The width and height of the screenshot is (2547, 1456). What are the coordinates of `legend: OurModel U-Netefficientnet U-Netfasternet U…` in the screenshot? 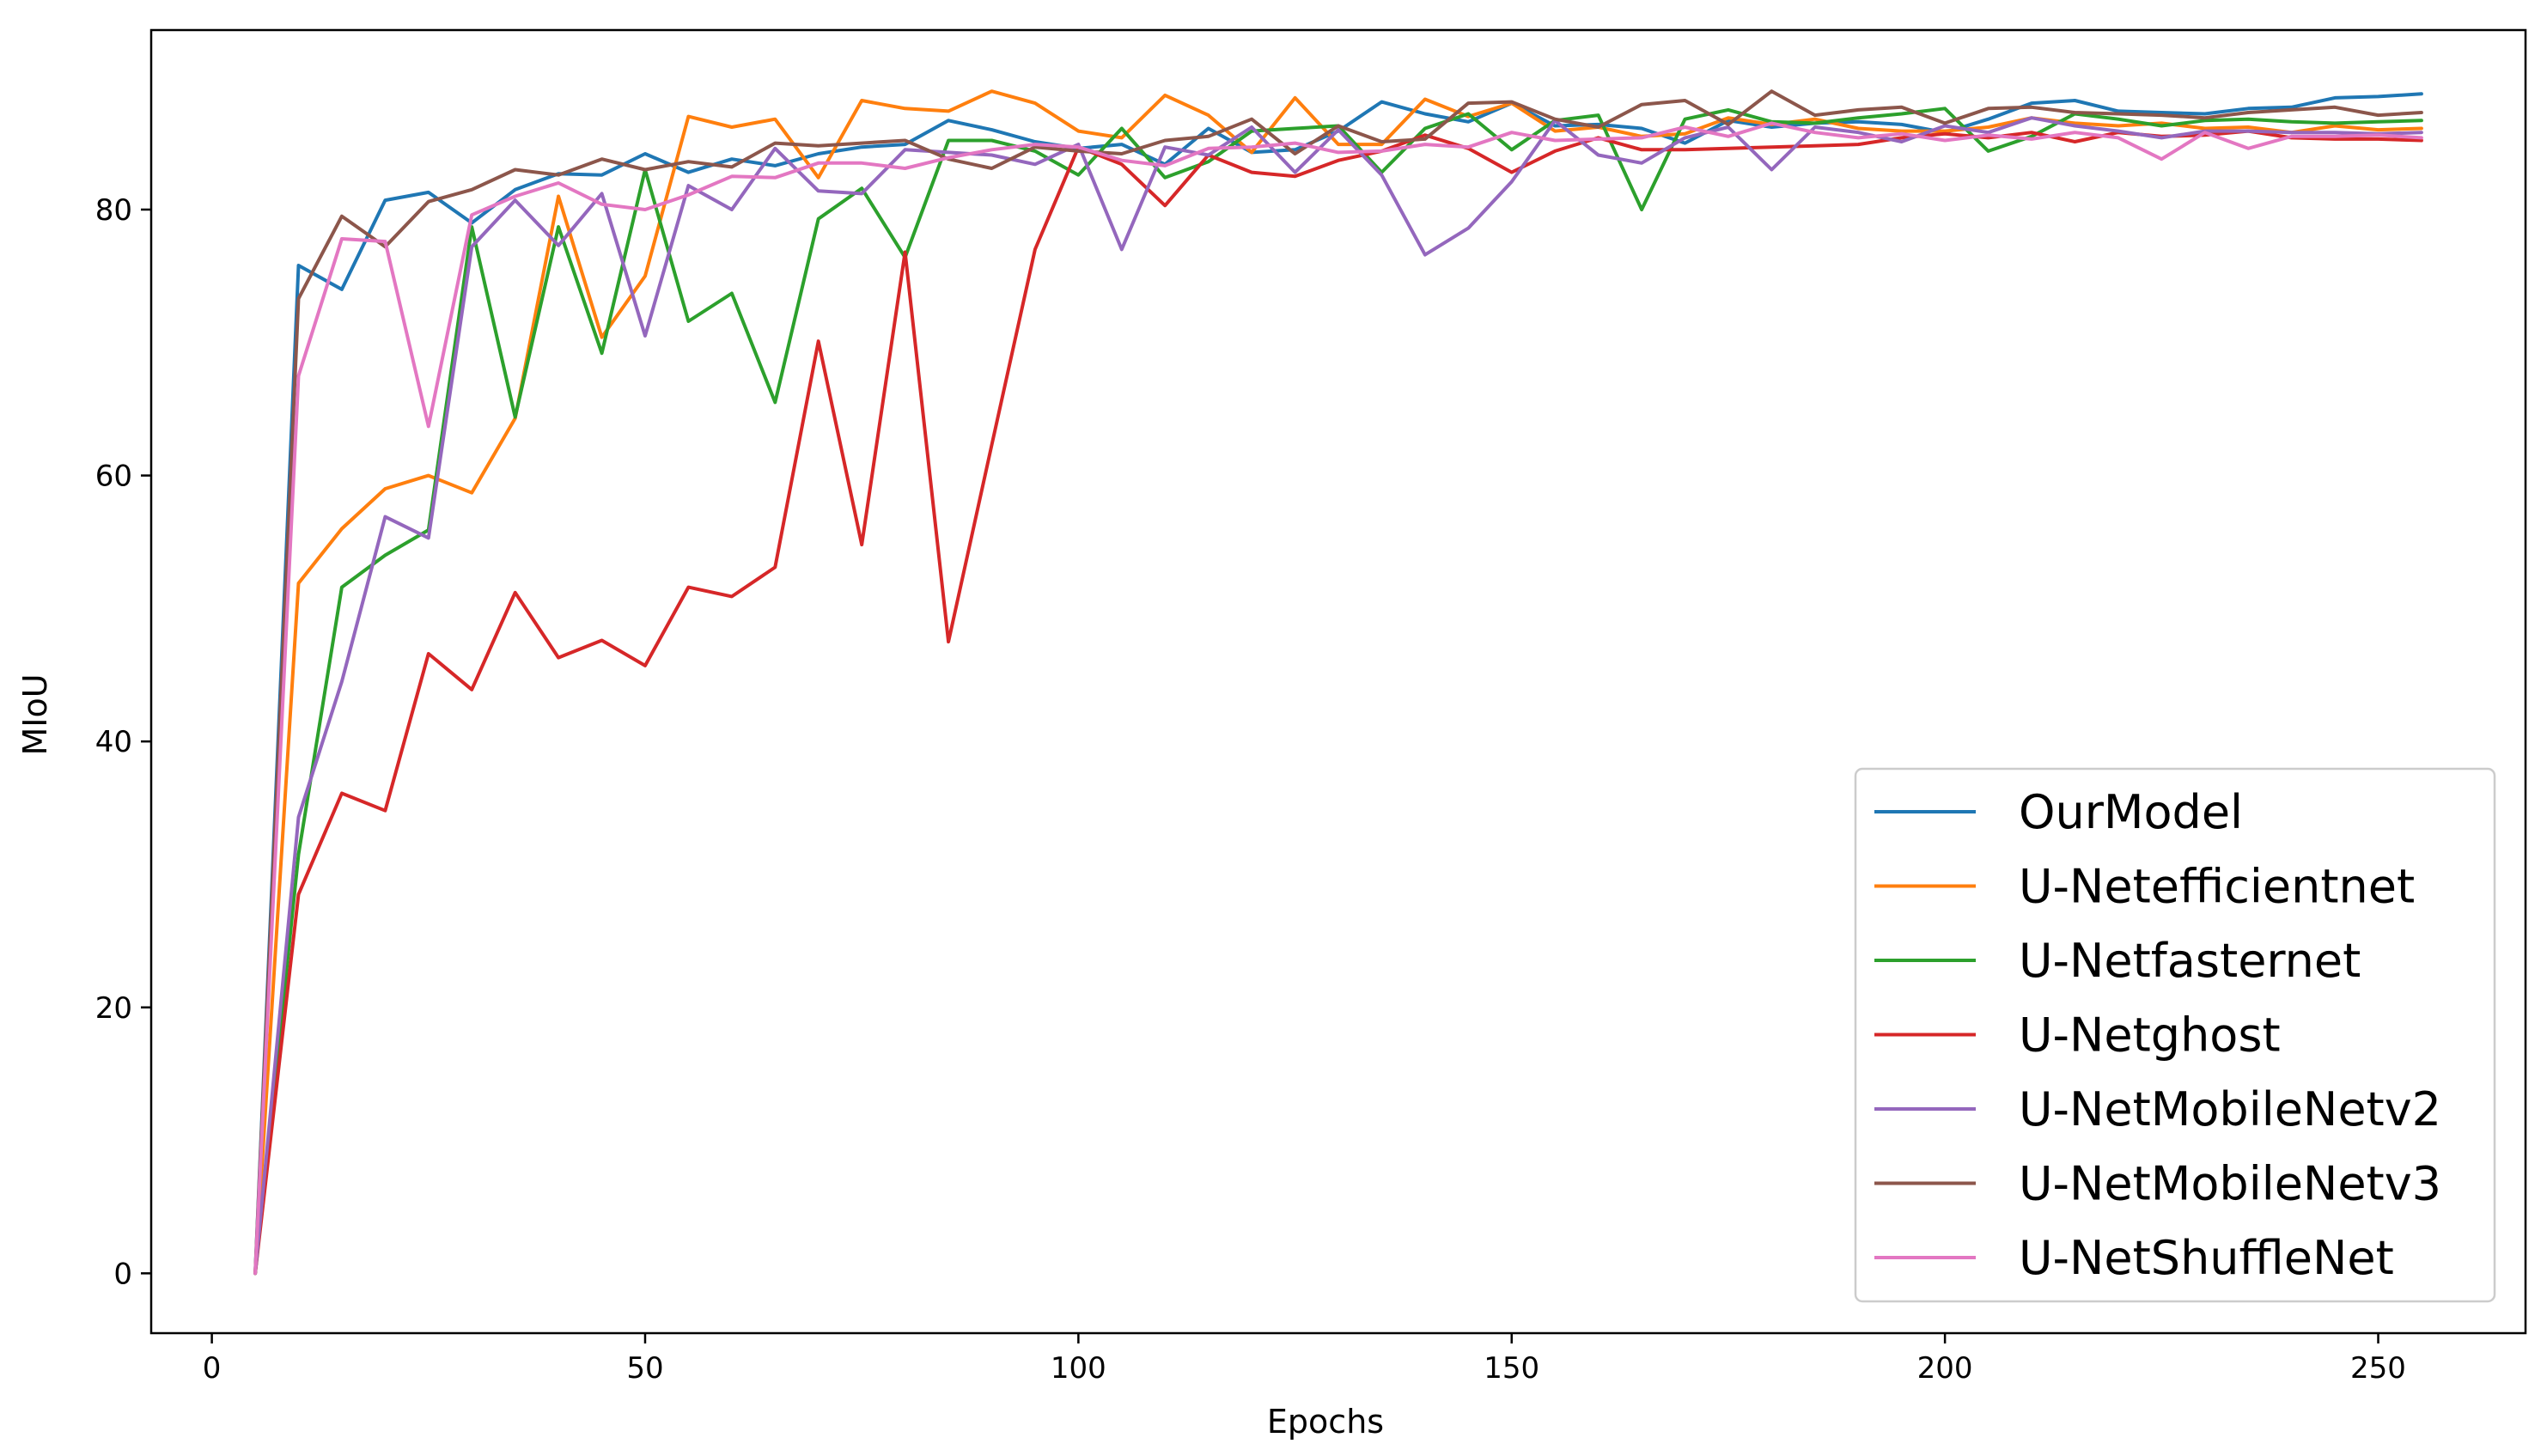 It's located at (2175, 1035).